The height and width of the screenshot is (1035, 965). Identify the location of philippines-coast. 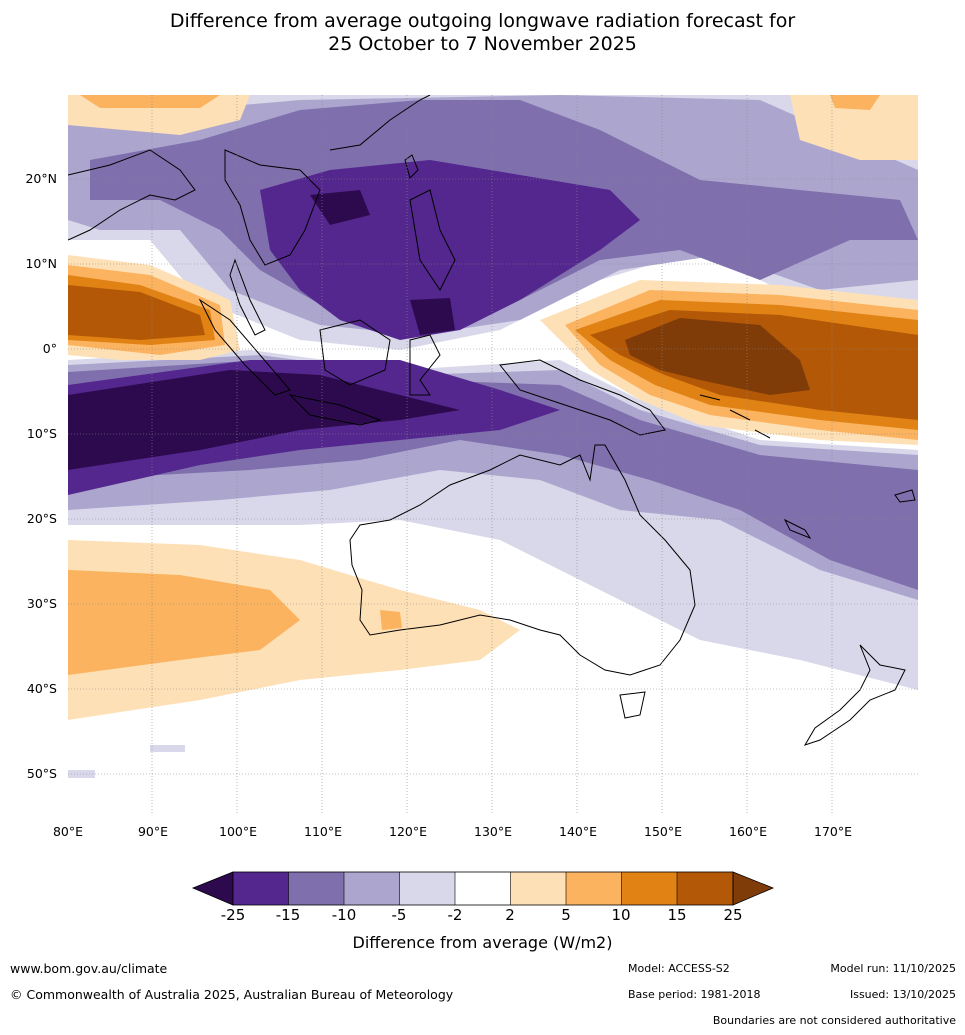
(432, 240).